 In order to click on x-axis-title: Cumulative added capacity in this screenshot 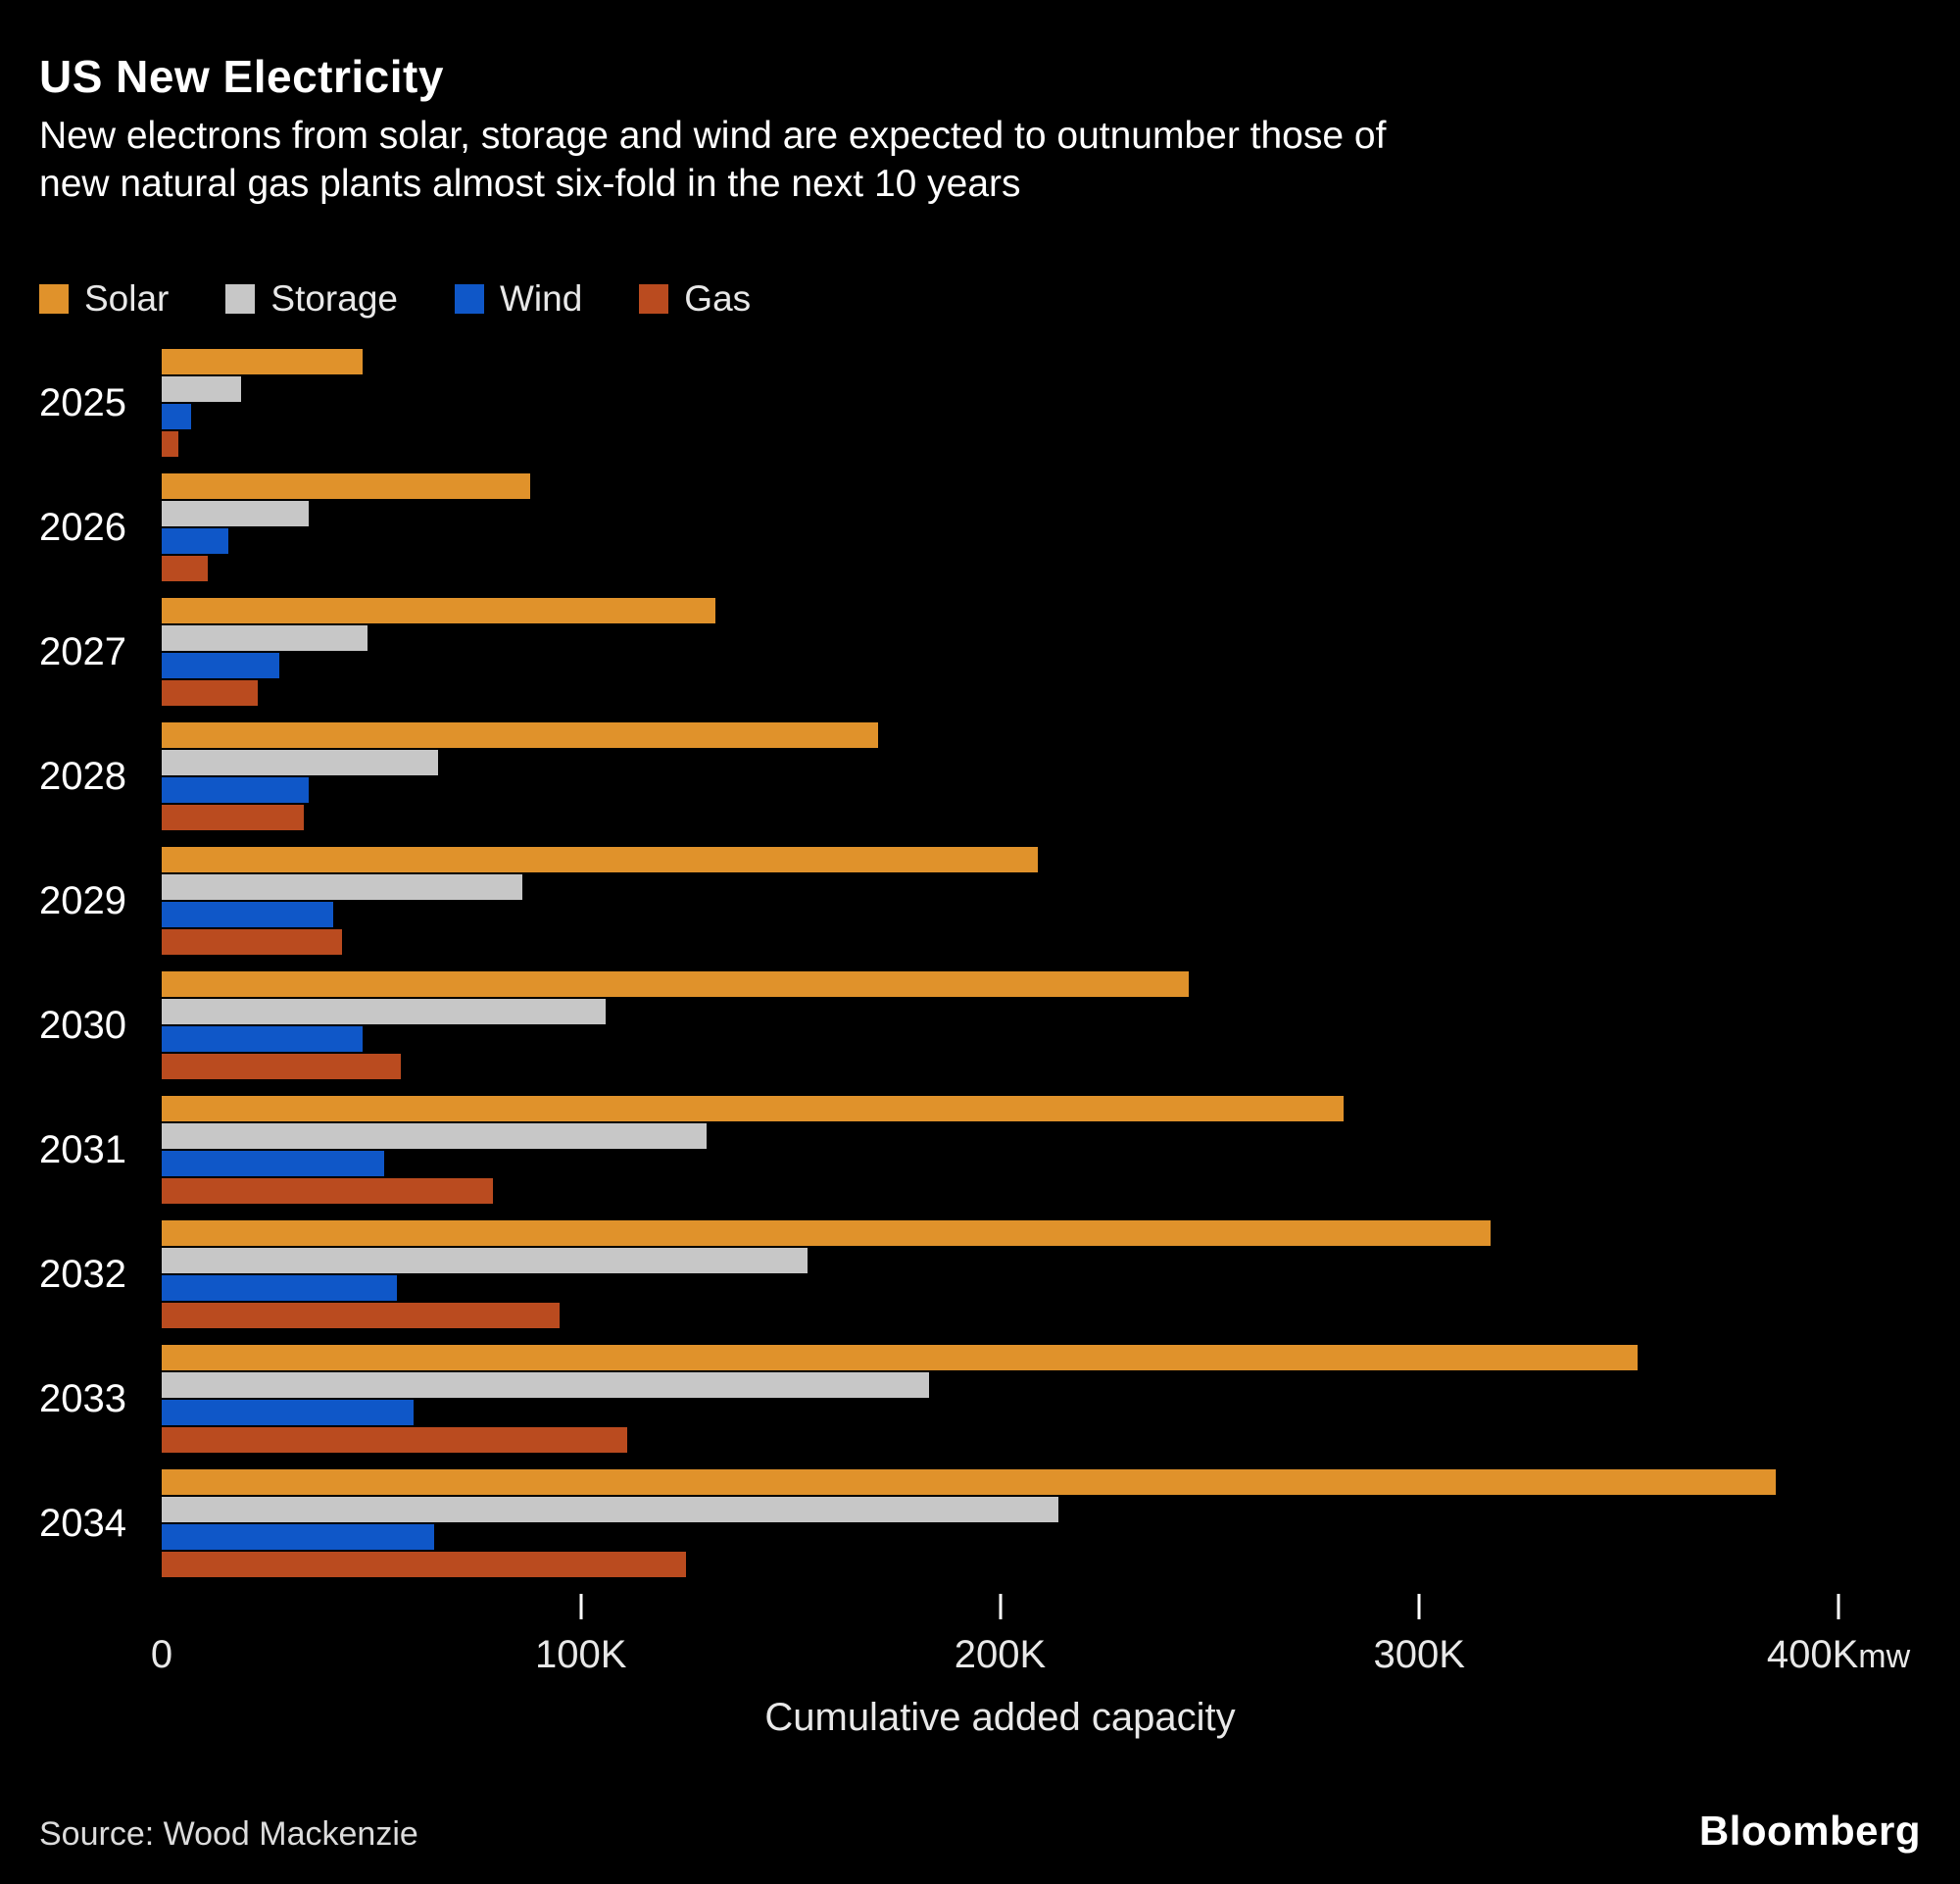, I will do `click(1000, 1718)`.